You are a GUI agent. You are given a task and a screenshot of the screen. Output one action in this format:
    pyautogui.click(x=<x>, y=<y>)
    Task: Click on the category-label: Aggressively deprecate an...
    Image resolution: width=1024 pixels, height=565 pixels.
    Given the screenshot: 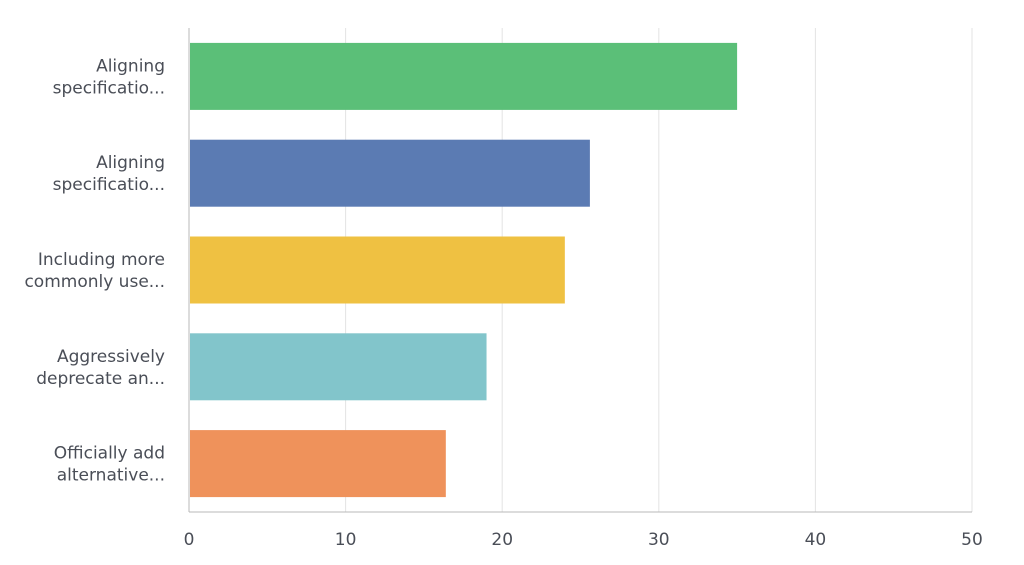 What is the action you would take?
    pyautogui.click(x=100, y=368)
    